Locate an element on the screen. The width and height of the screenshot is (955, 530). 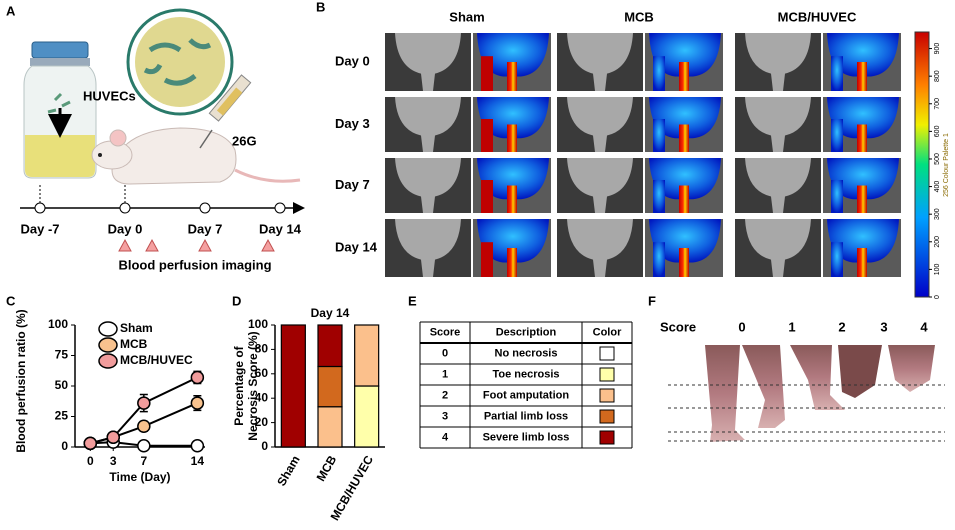
column-header: MCB/HUVEC is located at coordinates (817, 16).